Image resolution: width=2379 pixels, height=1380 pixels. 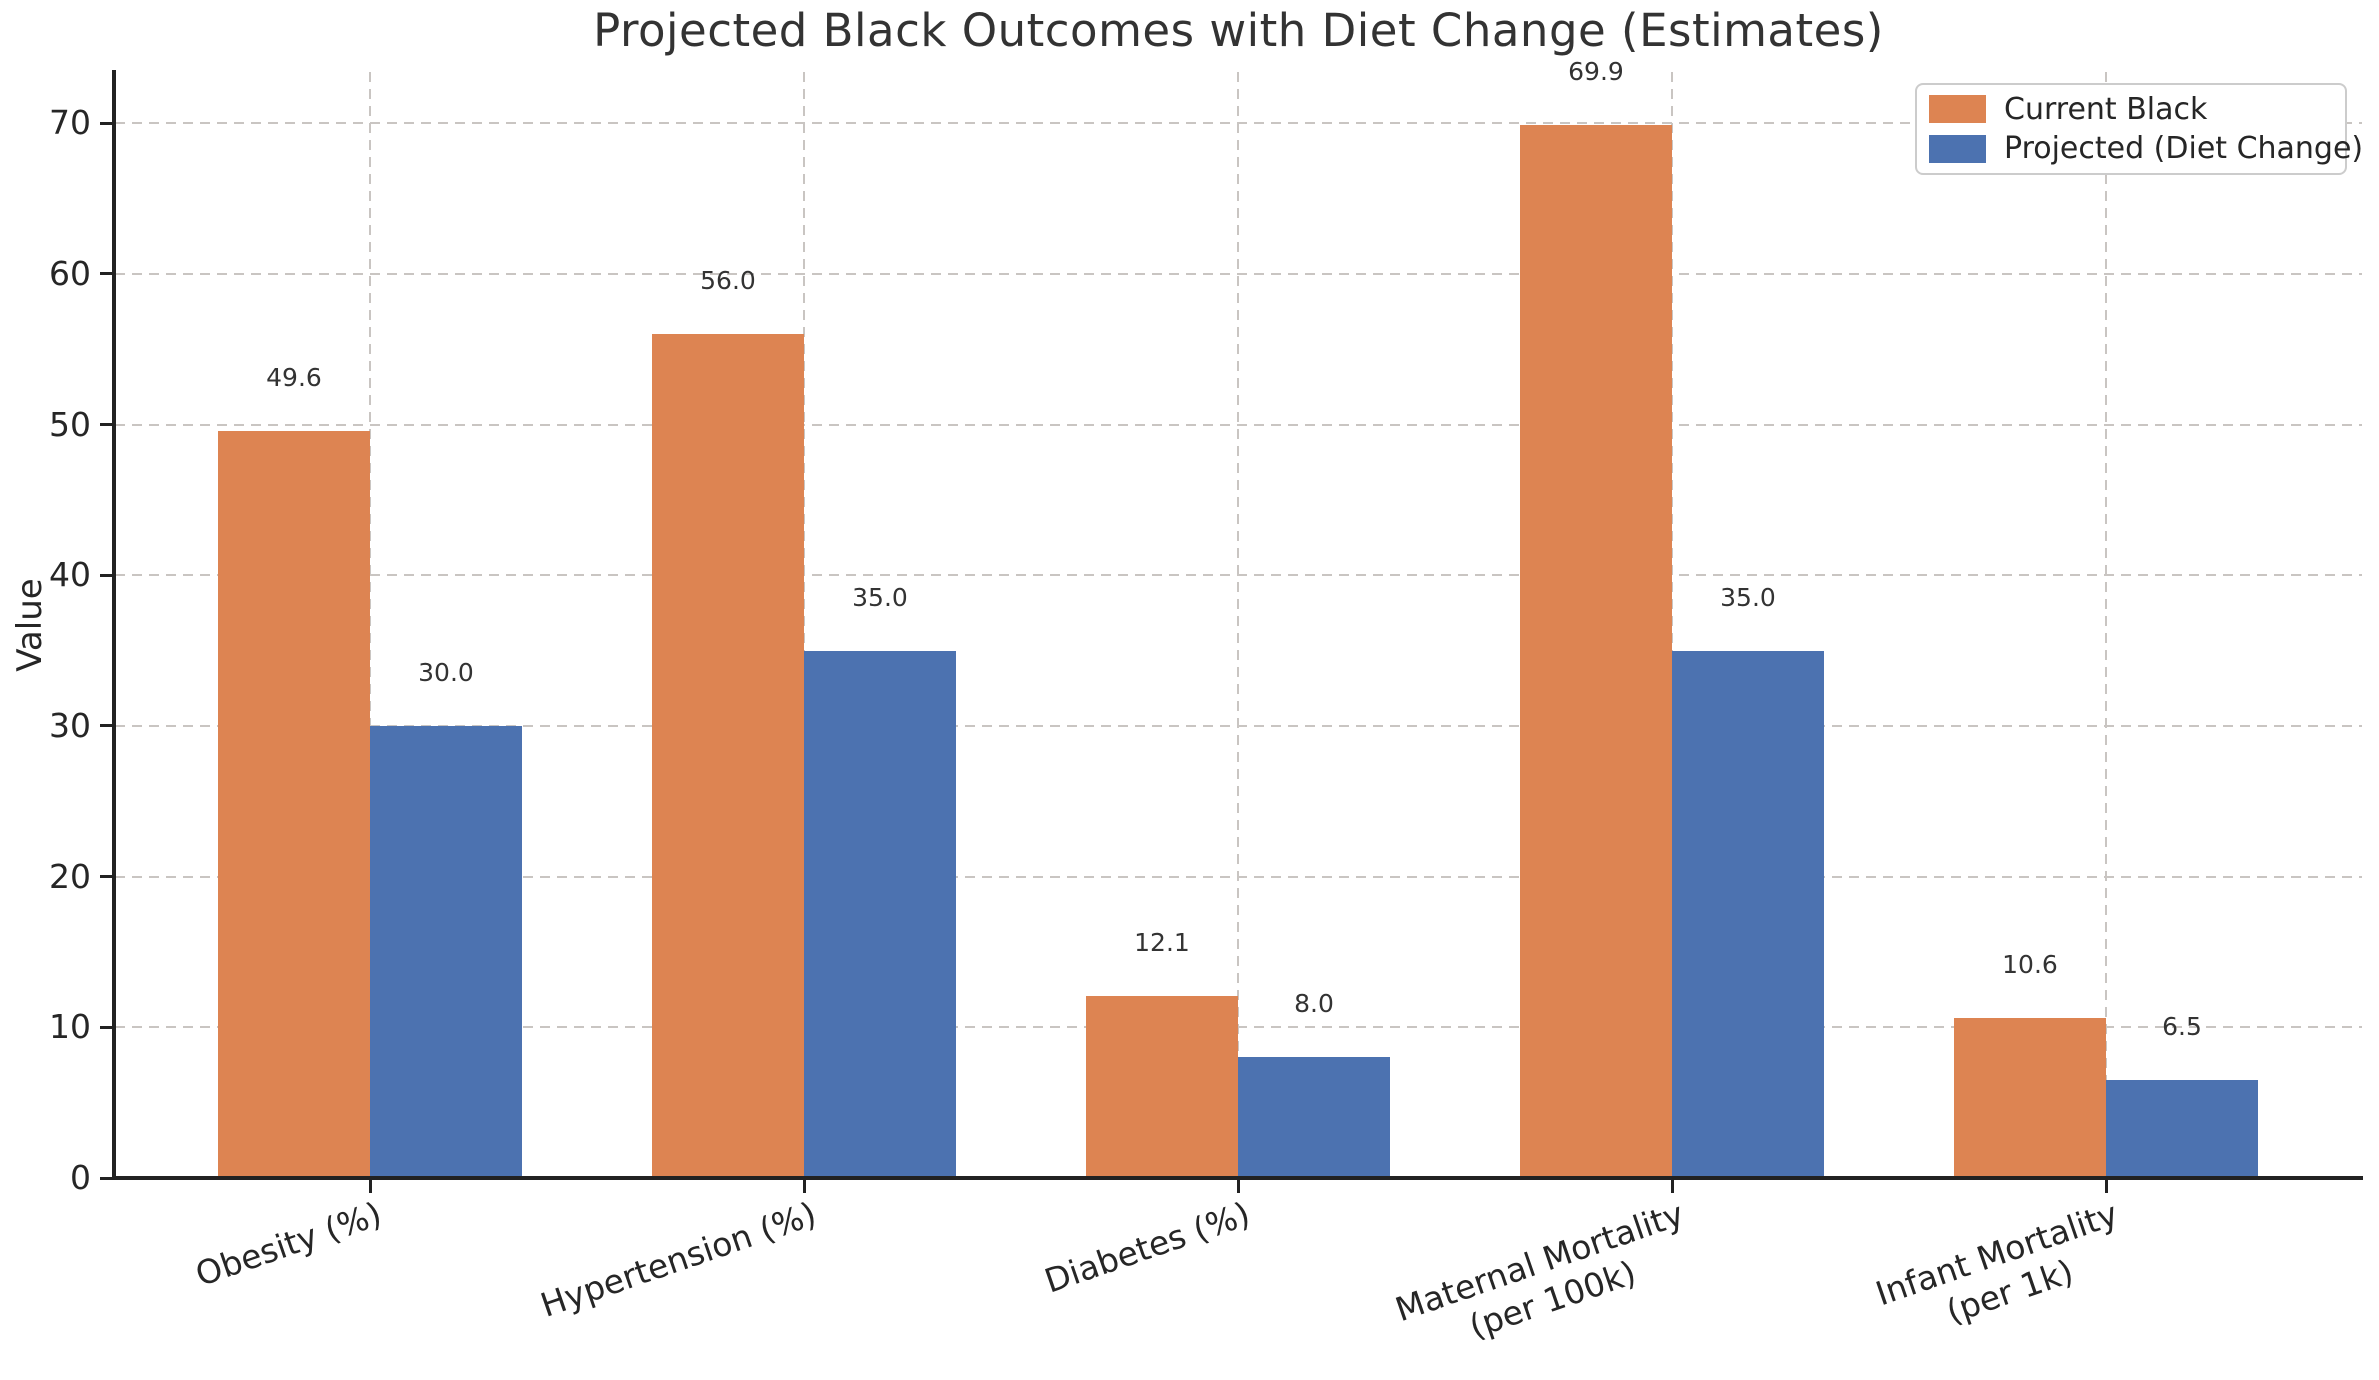 What do you see at coordinates (70, 273) in the screenshot?
I see `y-tick-label: 60` at bounding box center [70, 273].